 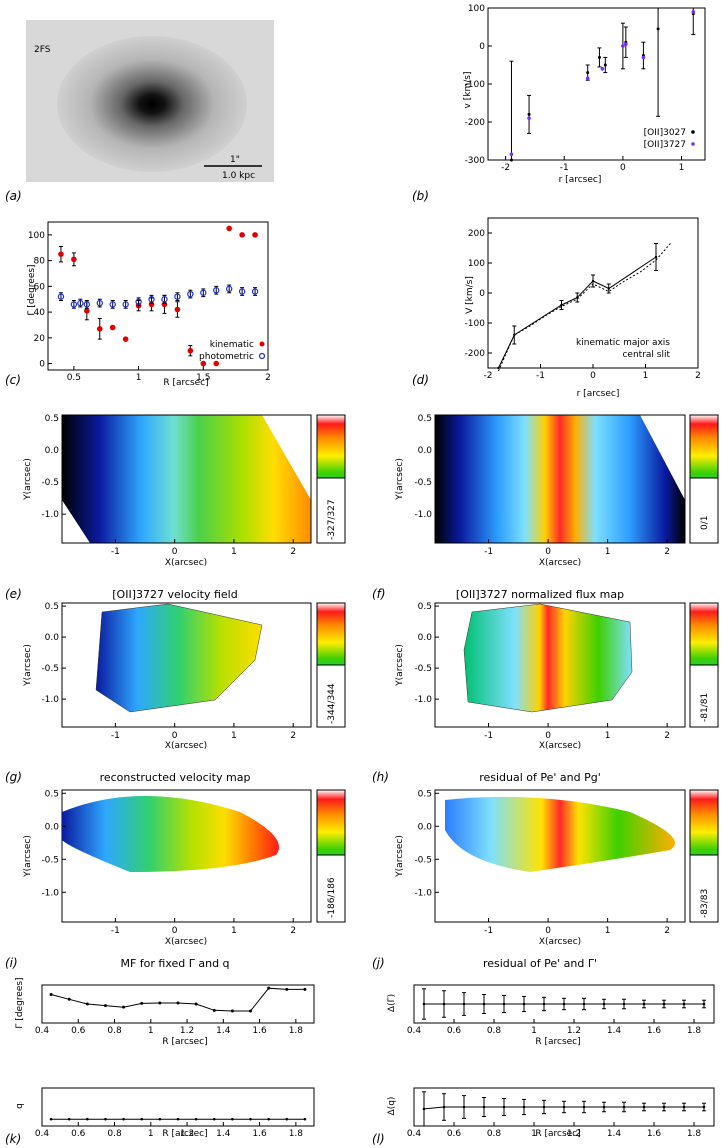 I want to click on panel-f-map-xtick-label-2: 1, so click(x=608, y=552).